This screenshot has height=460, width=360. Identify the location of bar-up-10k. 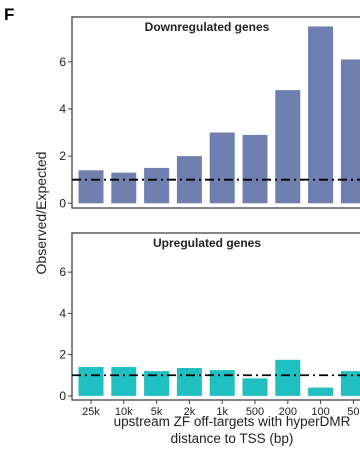
(124, 381).